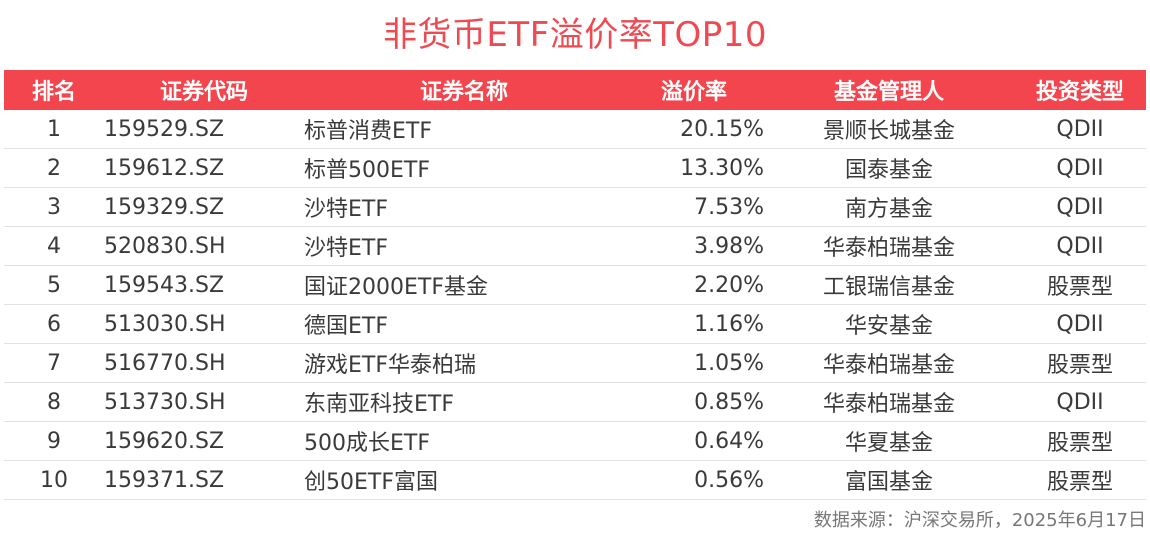  I want to click on cell-manager: 华安基金, so click(889, 324).